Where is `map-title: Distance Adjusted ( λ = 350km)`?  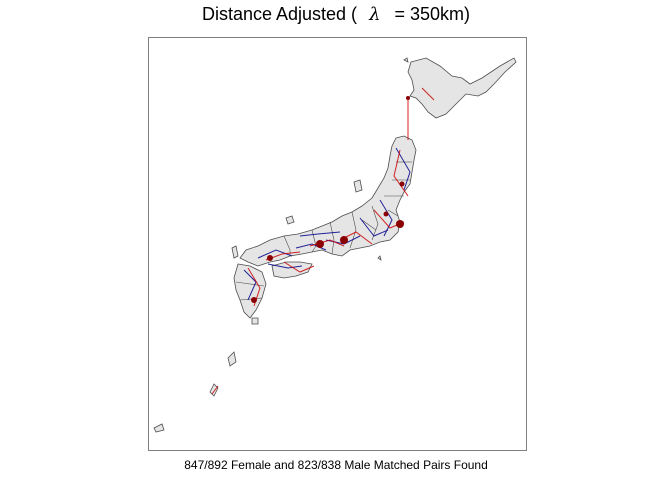
map-title: Distance Adjusted ( λ = 350km) is located at coordinates (336, 14).